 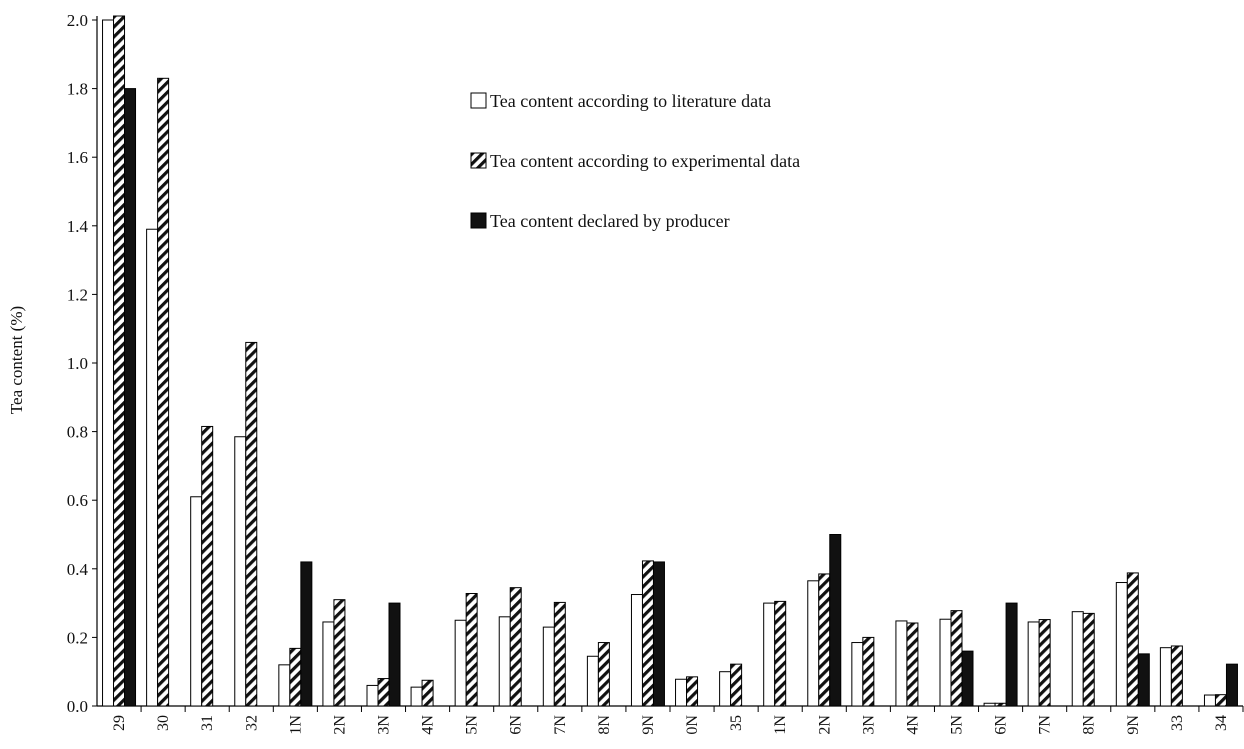 I want to click on y-tick-label: 1.2, so click(x=77, y=294).